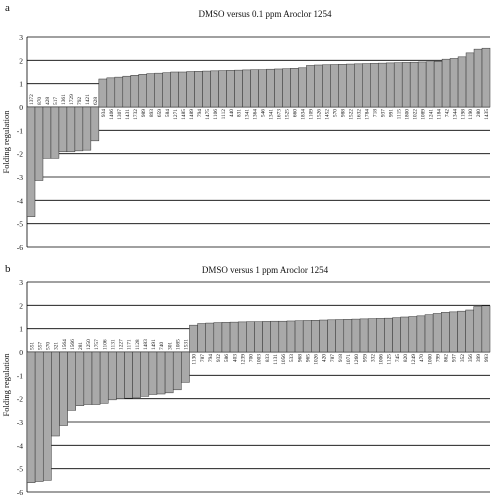 This screenshot has width=495, height=500. Describe the element at coordinates (88, 99) in the screenshot. I see `x-tick-label: 1421` at that location.